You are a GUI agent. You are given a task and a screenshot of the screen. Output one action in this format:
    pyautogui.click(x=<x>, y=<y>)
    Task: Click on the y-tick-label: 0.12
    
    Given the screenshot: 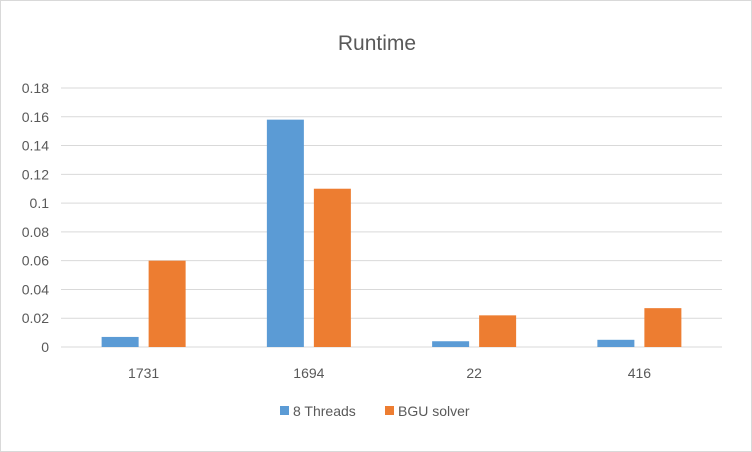 What is the action you would take?
    pyautogui.click(x=35, y=174)
    